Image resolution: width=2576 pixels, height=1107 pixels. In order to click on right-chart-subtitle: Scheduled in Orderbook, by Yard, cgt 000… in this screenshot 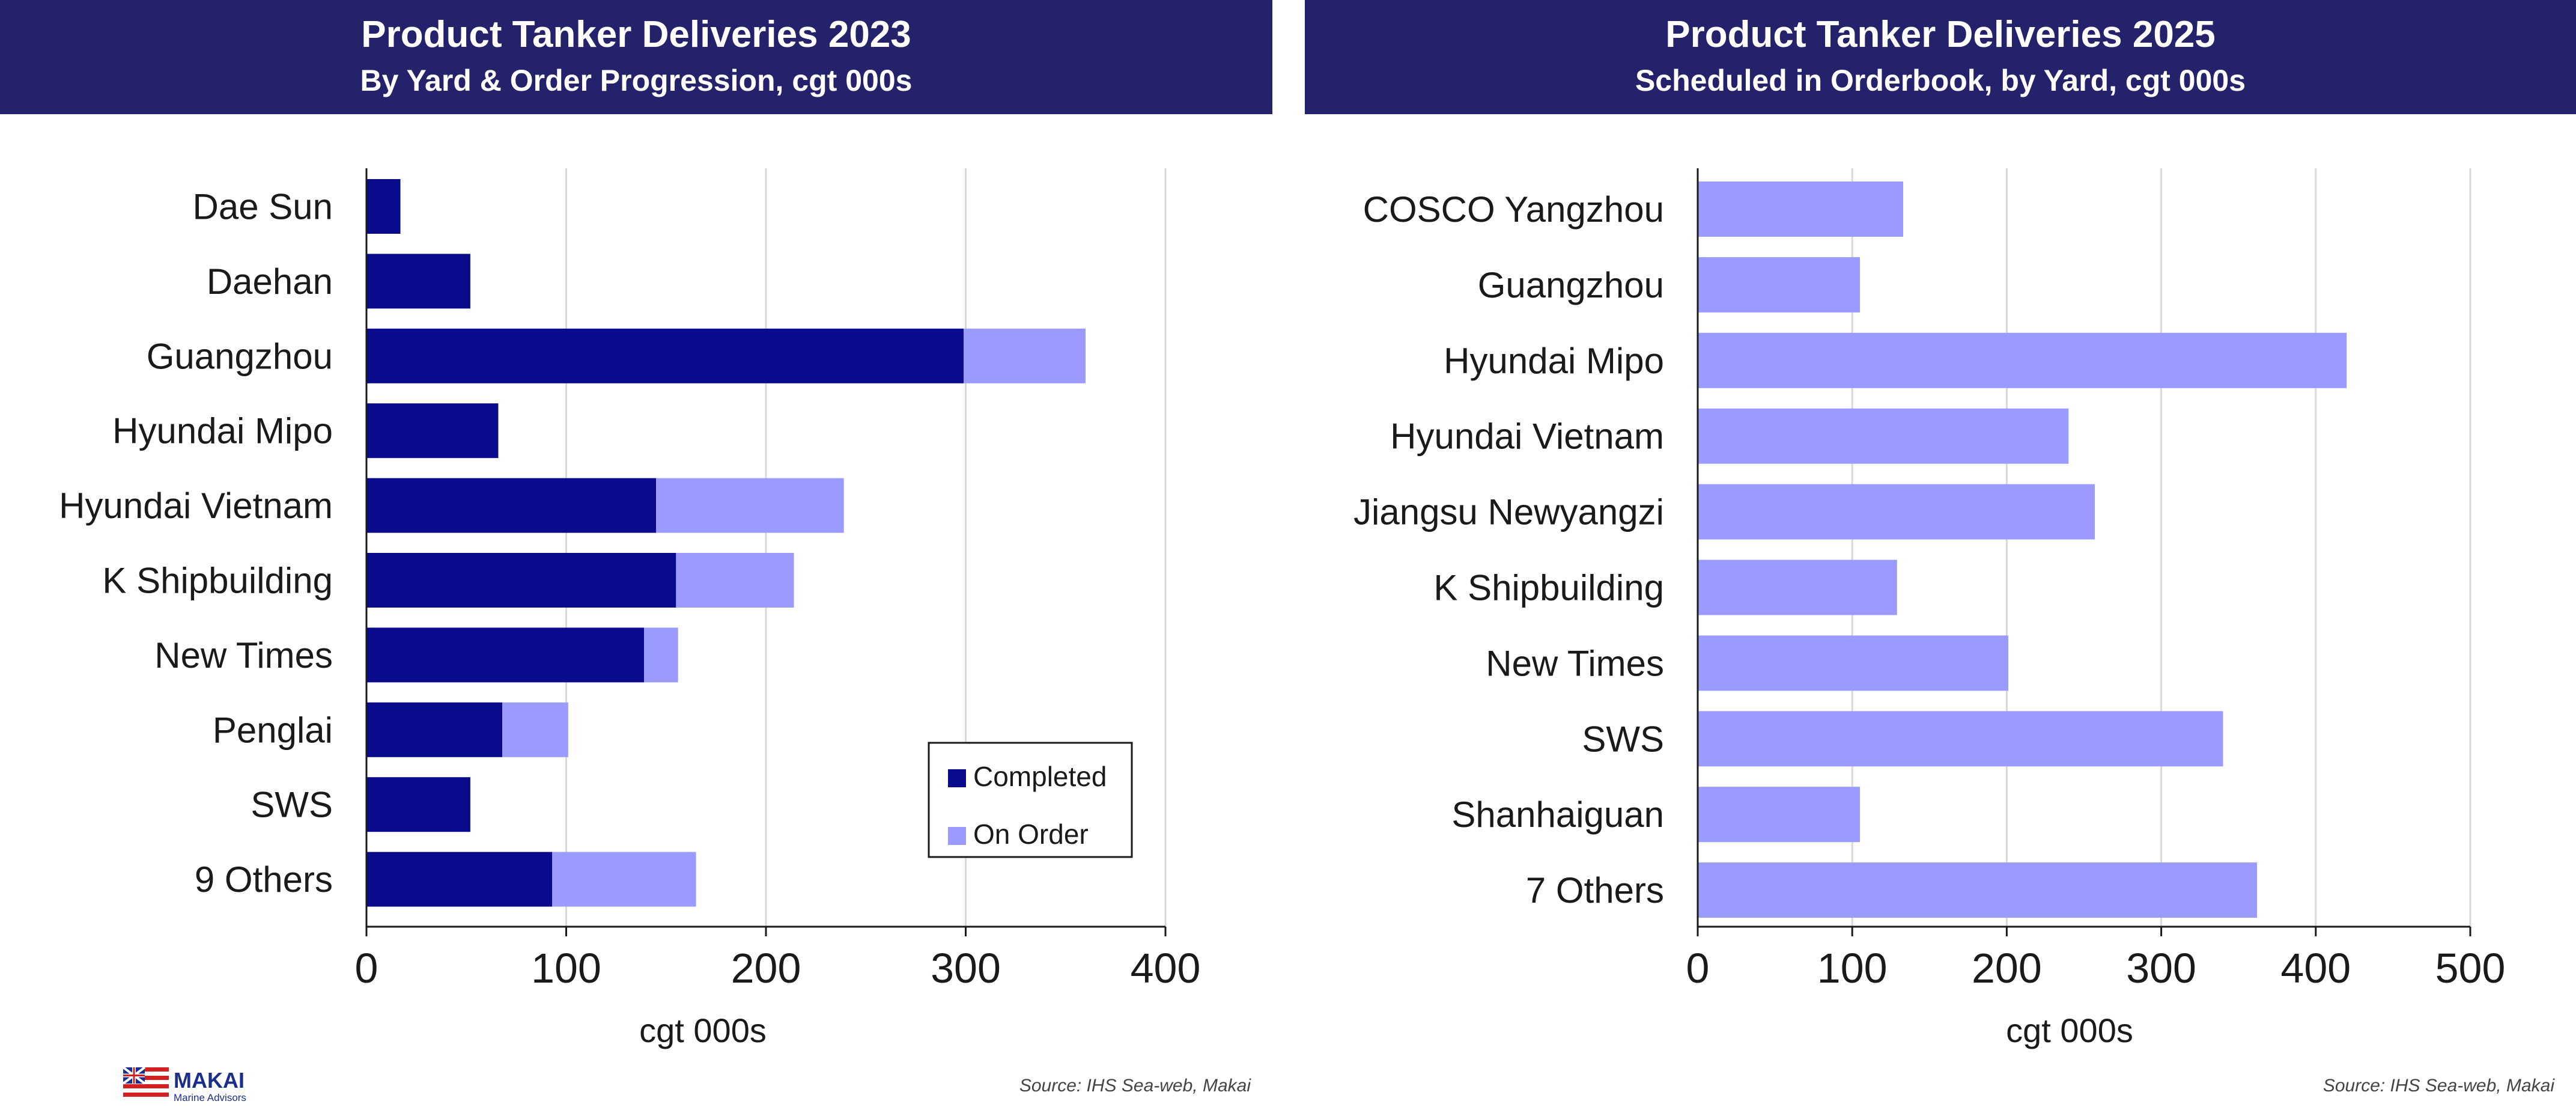, I will do `click(1940, 81)`.